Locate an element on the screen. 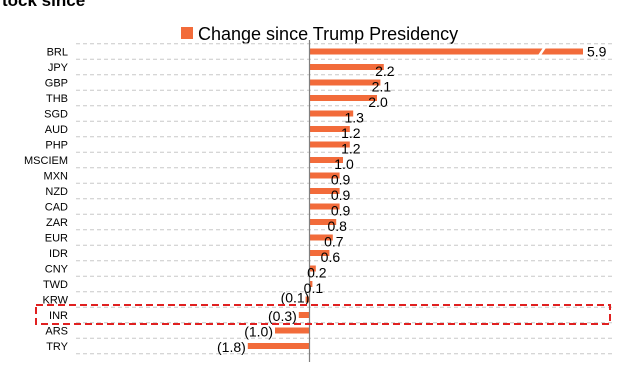 The height and width of the screenshot is (367, 630). category-label-sgd: SGD is located at coordinates (56, 115).